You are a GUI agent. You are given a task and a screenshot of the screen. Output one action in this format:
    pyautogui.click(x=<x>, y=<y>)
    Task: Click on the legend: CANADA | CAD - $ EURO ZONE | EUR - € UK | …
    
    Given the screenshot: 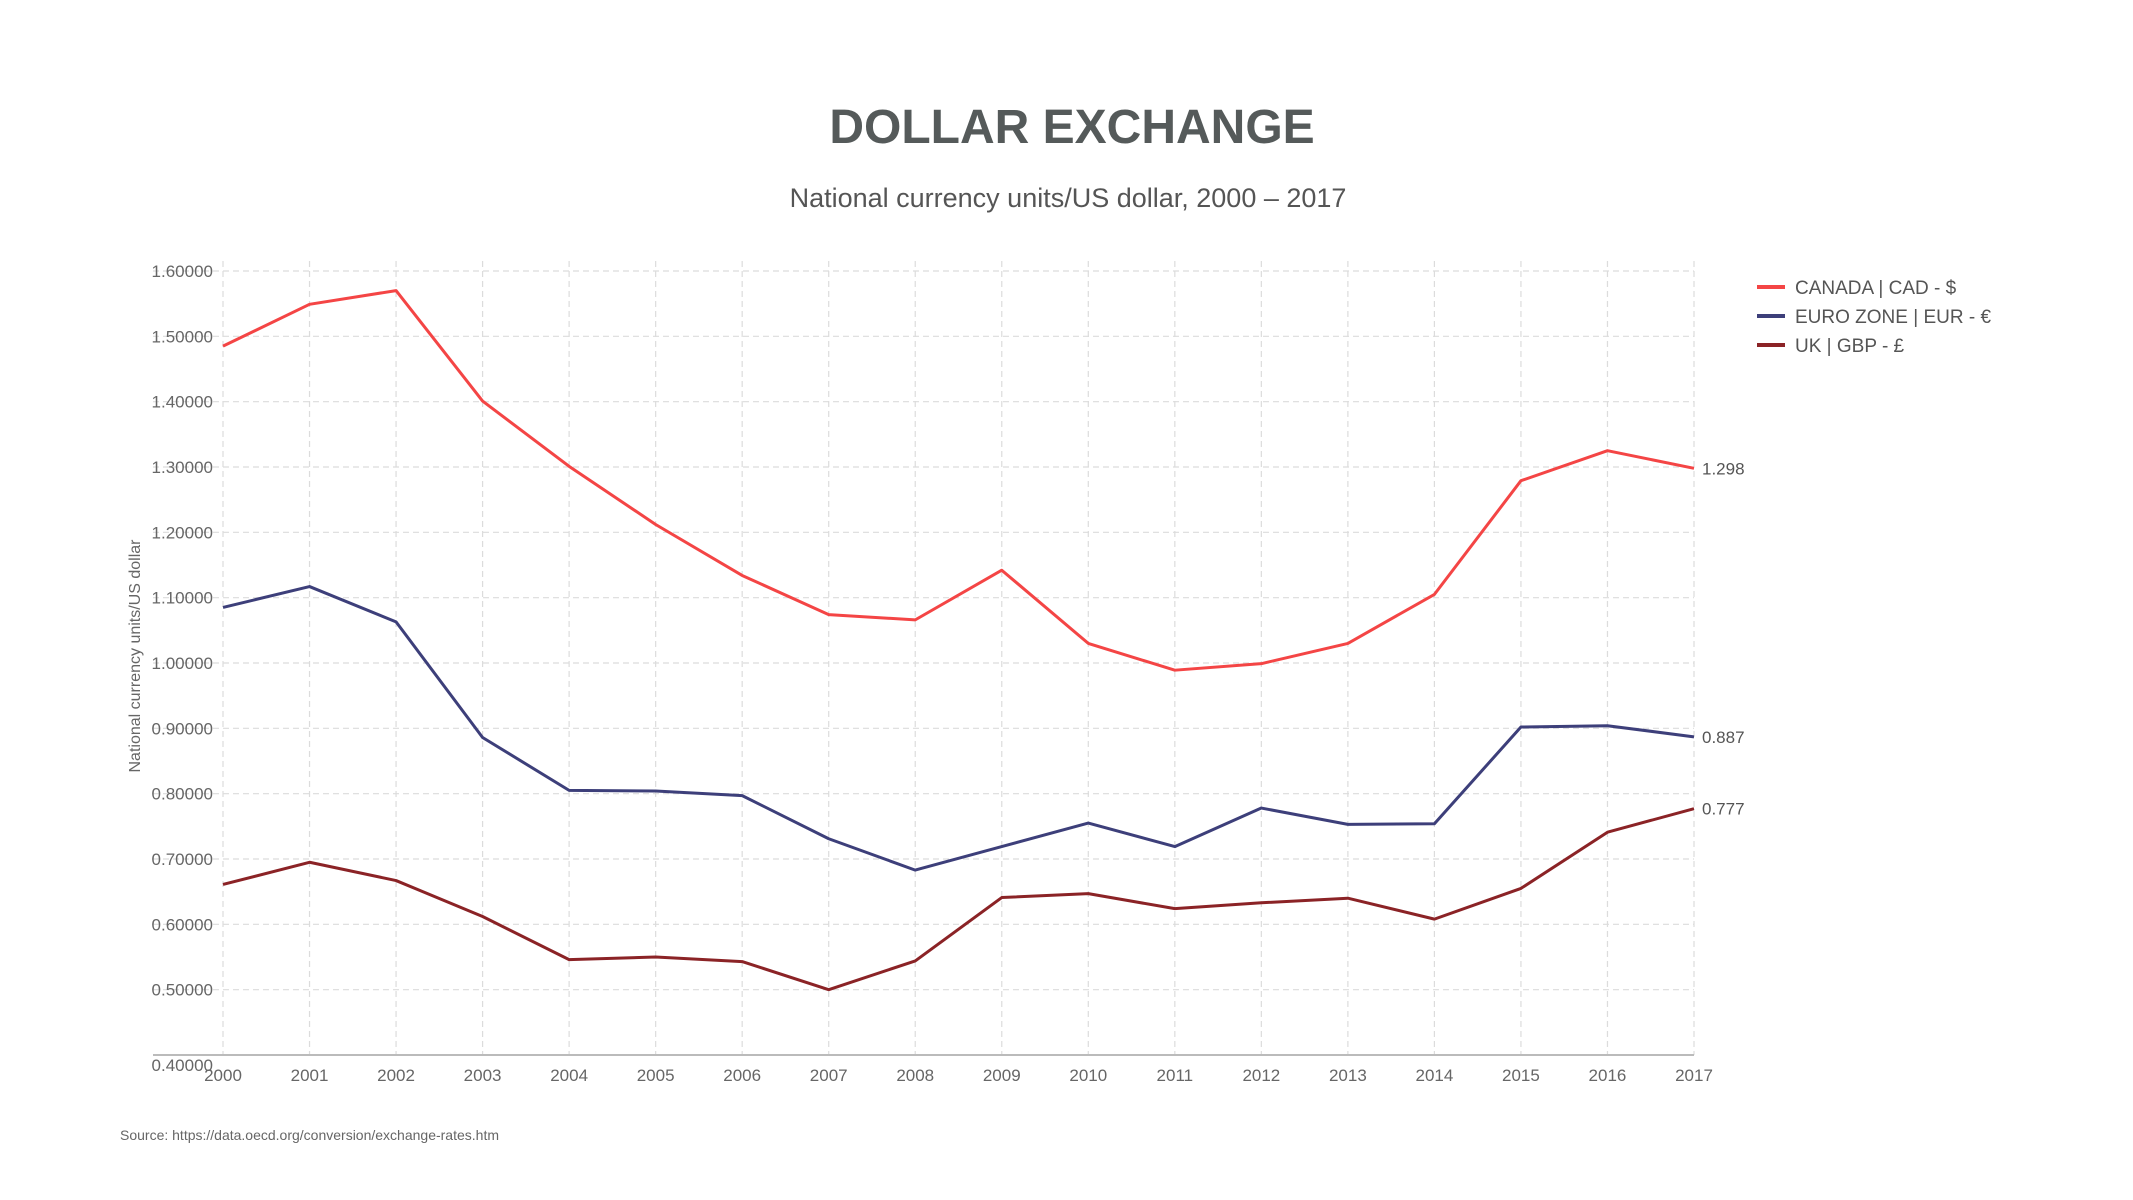 What is the action you would take?
    pyautogui.click(x=1874, y=317)
    